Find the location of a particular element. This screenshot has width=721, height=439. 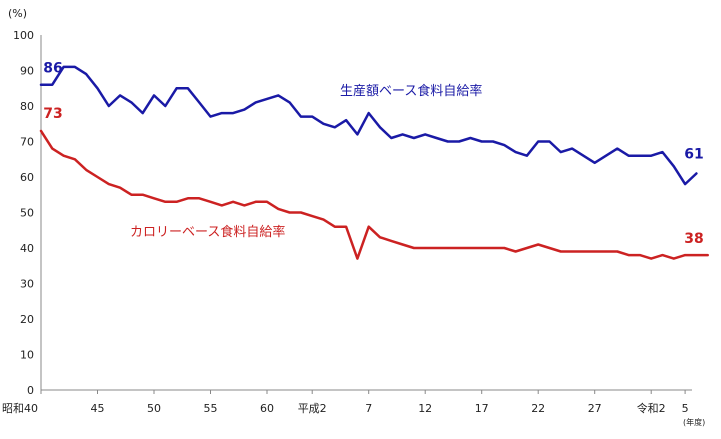

start-value-label: 86 is located at coordinates (52, 69).